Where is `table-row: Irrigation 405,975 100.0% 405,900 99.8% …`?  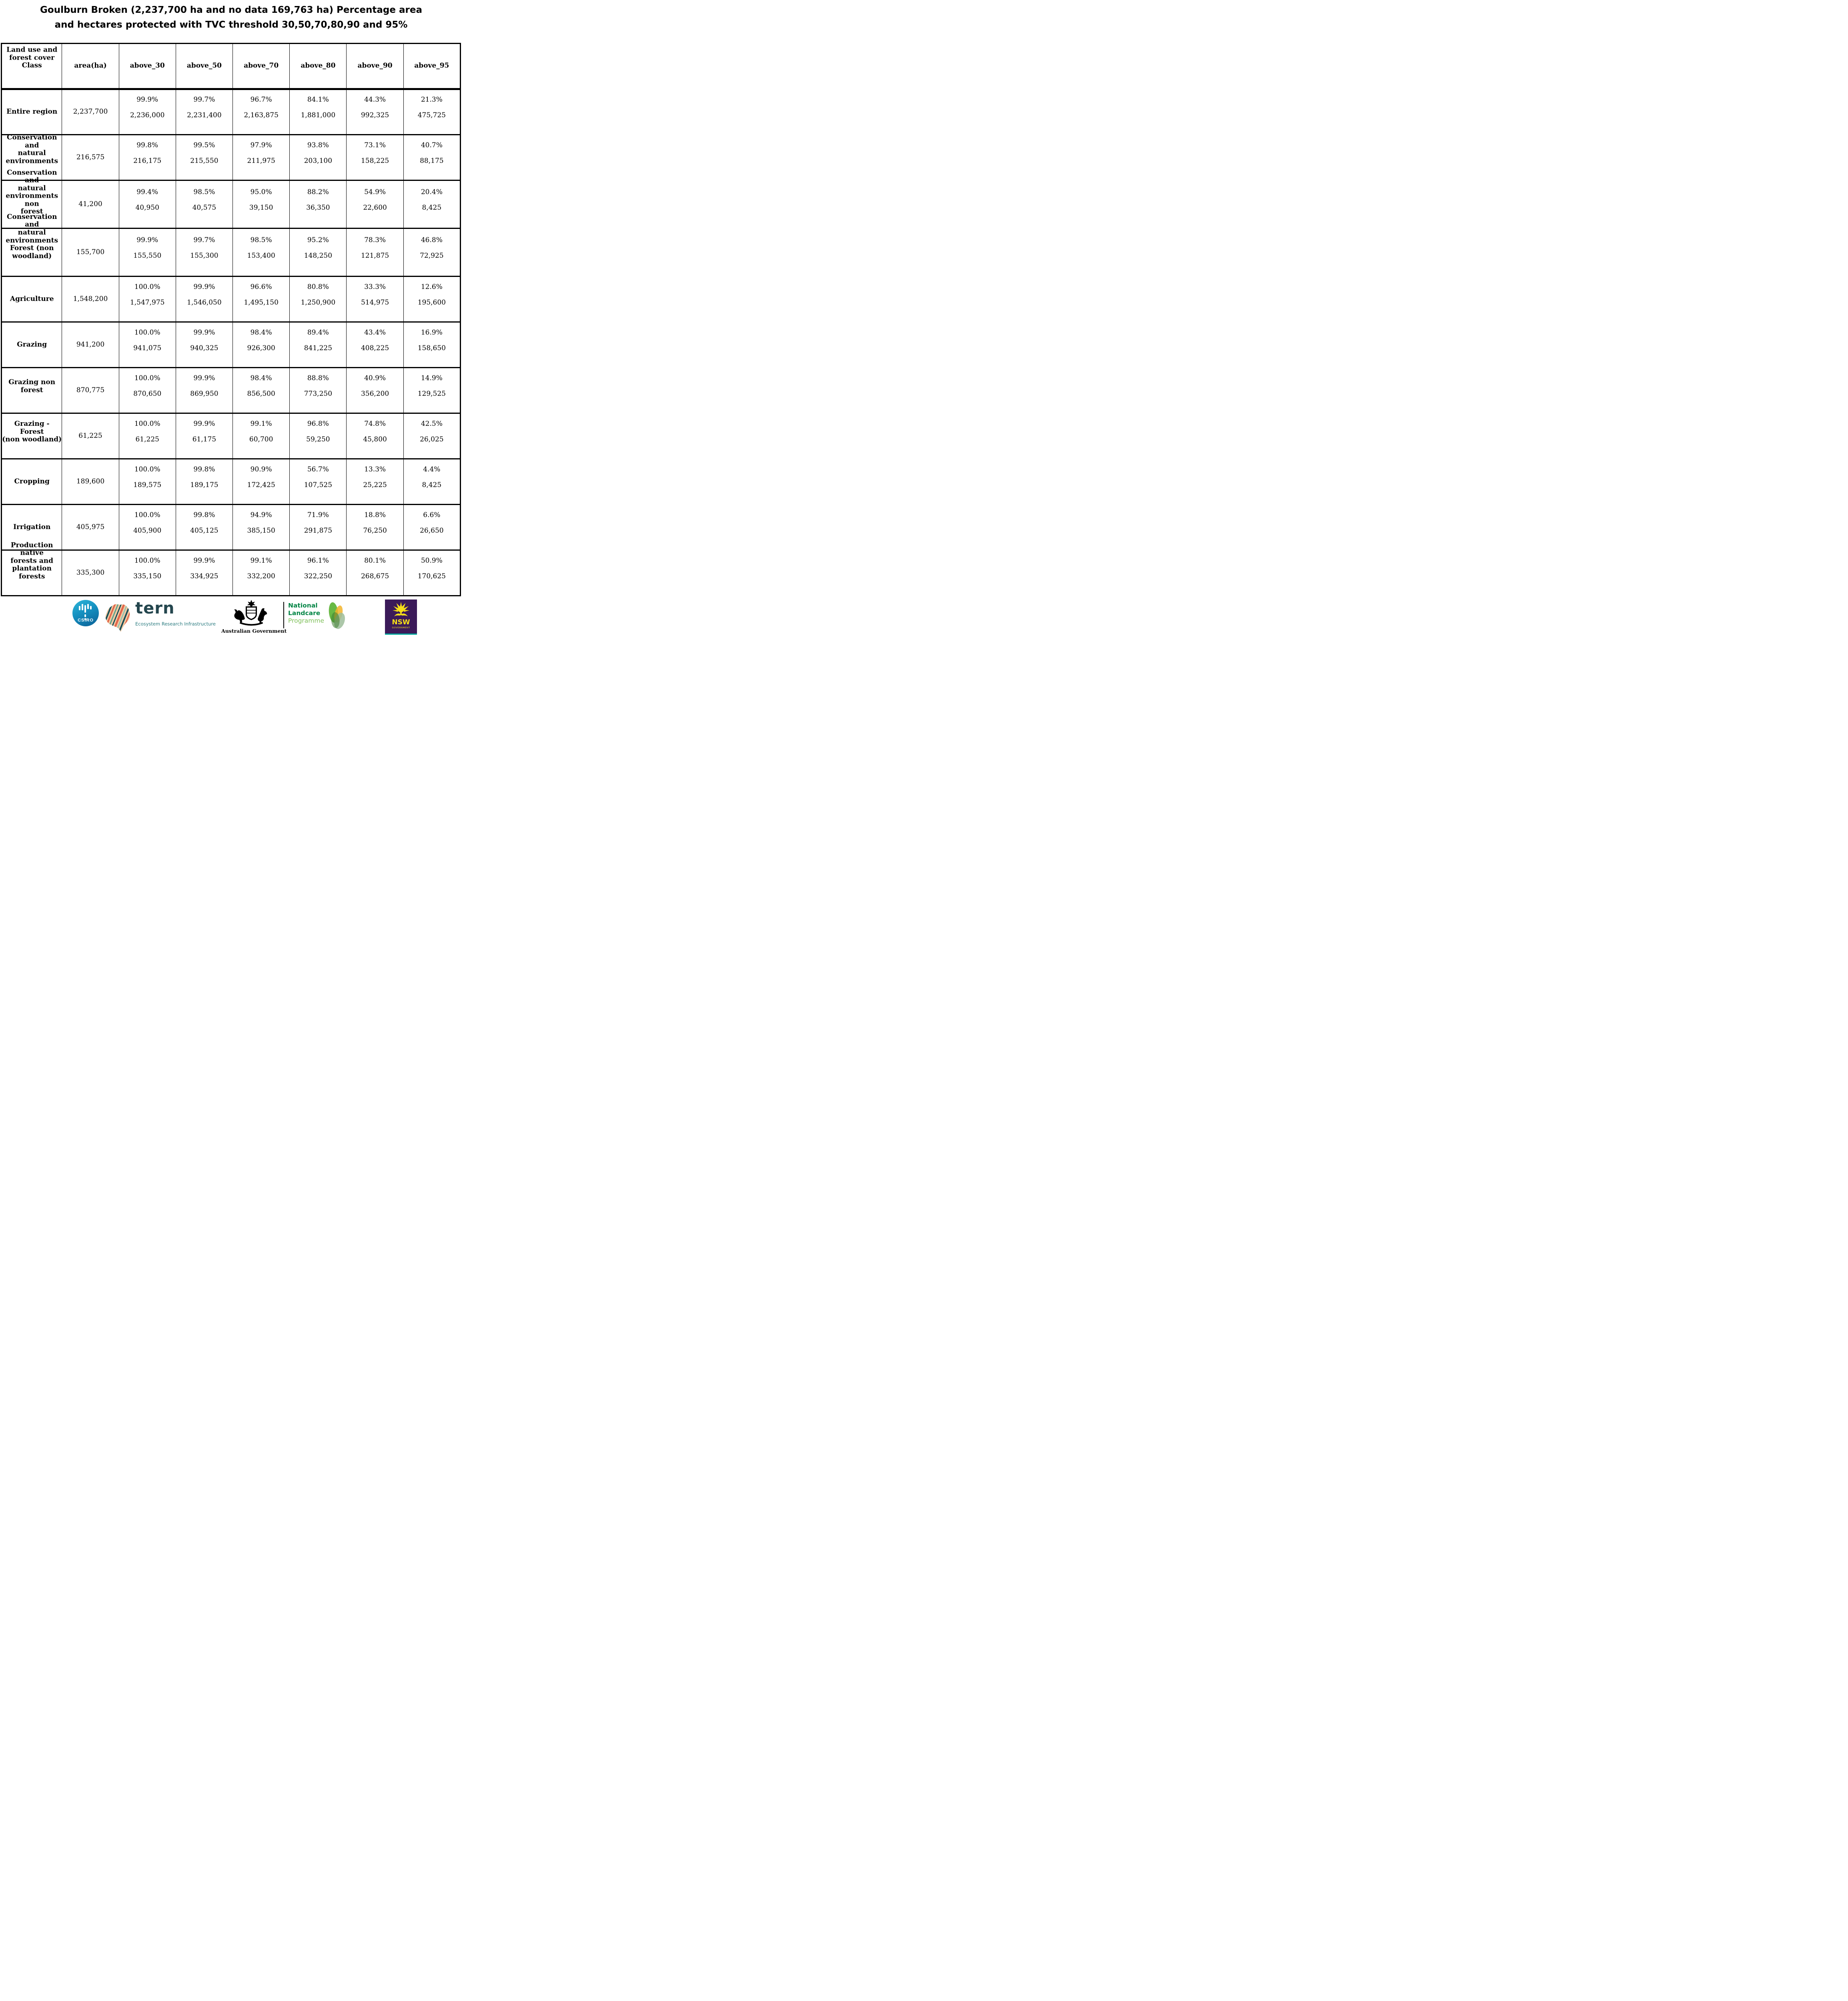
table-row: Irrigation 405,975 100.0% 405,900 99.8% … is located at coordinates (231, 527).